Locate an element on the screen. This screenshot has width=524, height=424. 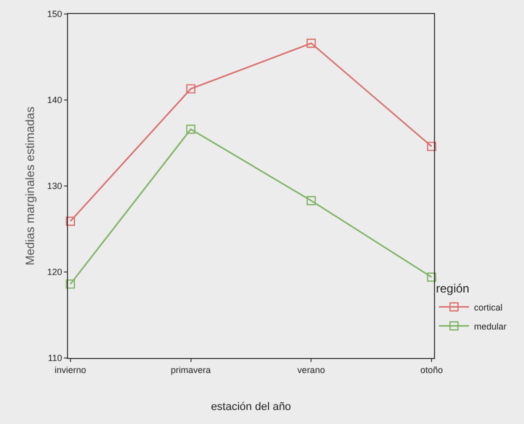
x-tick-label: invierno is located at coordinates (70, 369).